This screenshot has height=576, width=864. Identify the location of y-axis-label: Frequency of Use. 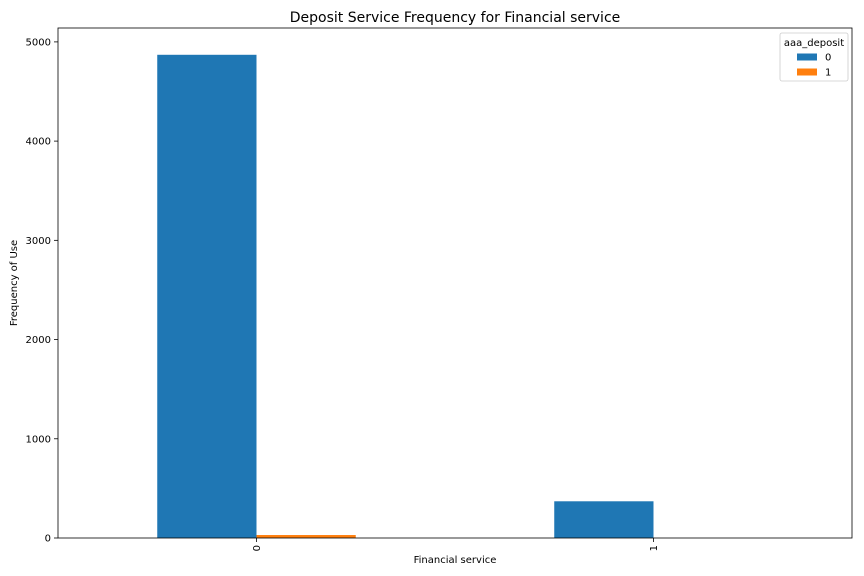
(14, 283).